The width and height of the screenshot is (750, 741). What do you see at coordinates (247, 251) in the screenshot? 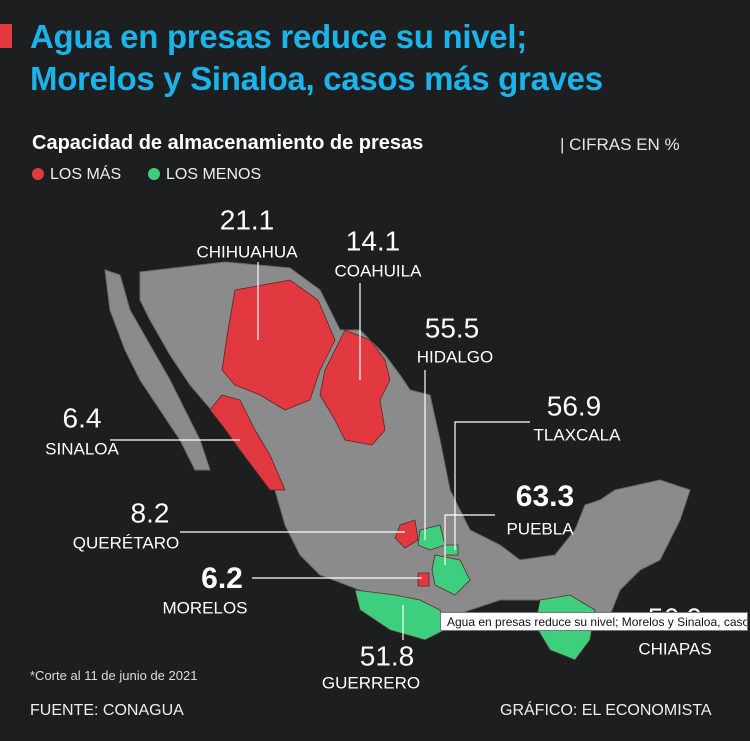
I see `state-name: CHIHUAHUA` at bounding box center [247, 251].